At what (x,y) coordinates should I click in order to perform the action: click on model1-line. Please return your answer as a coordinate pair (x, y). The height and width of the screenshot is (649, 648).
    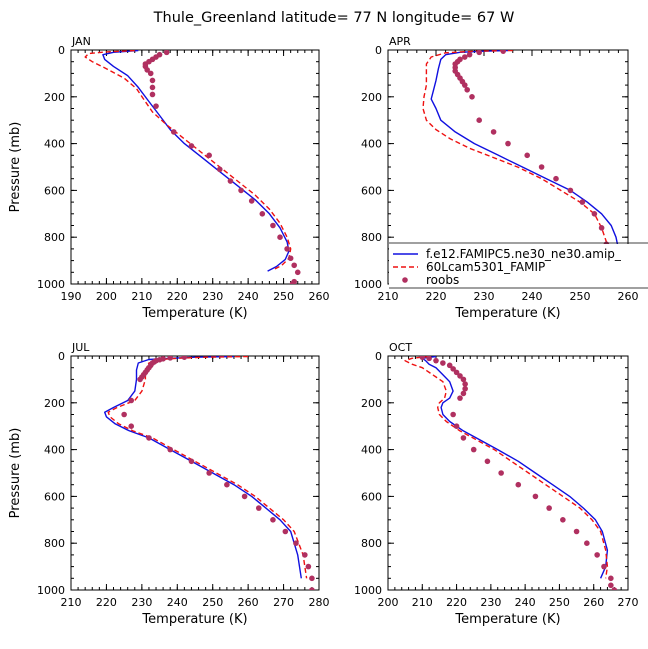
    Looking at the image, I should click on (525, 160).